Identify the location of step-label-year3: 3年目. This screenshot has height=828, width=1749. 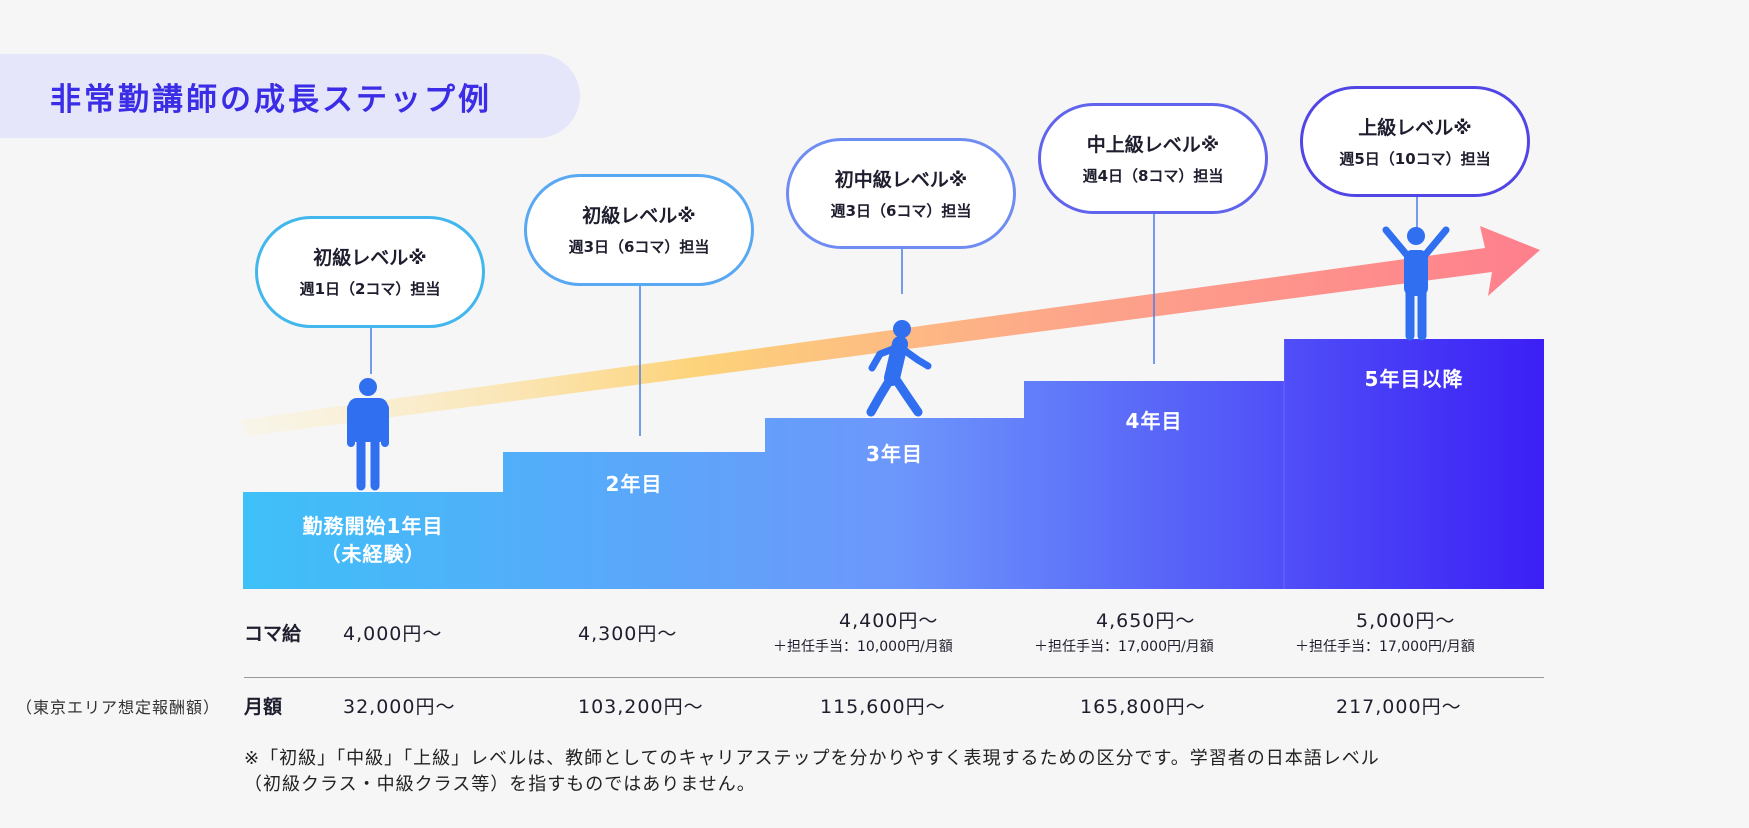
(894, 454).